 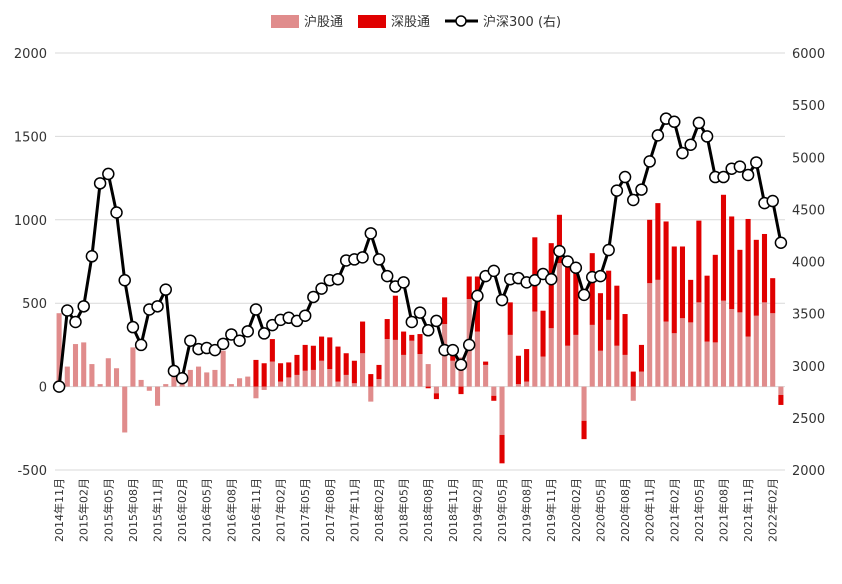 I want to click on x-tick-label: 2016年05月, so click(x=207, y=510).